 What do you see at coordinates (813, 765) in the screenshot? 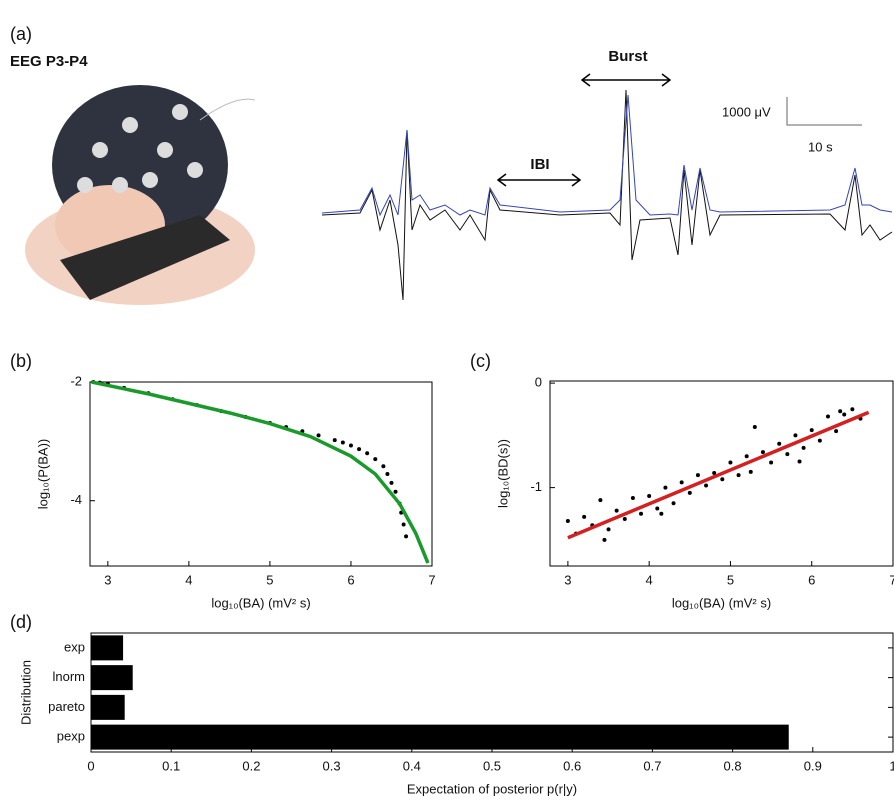
I see `x-tick-label: 0.9` at bounding box center [813, 765].